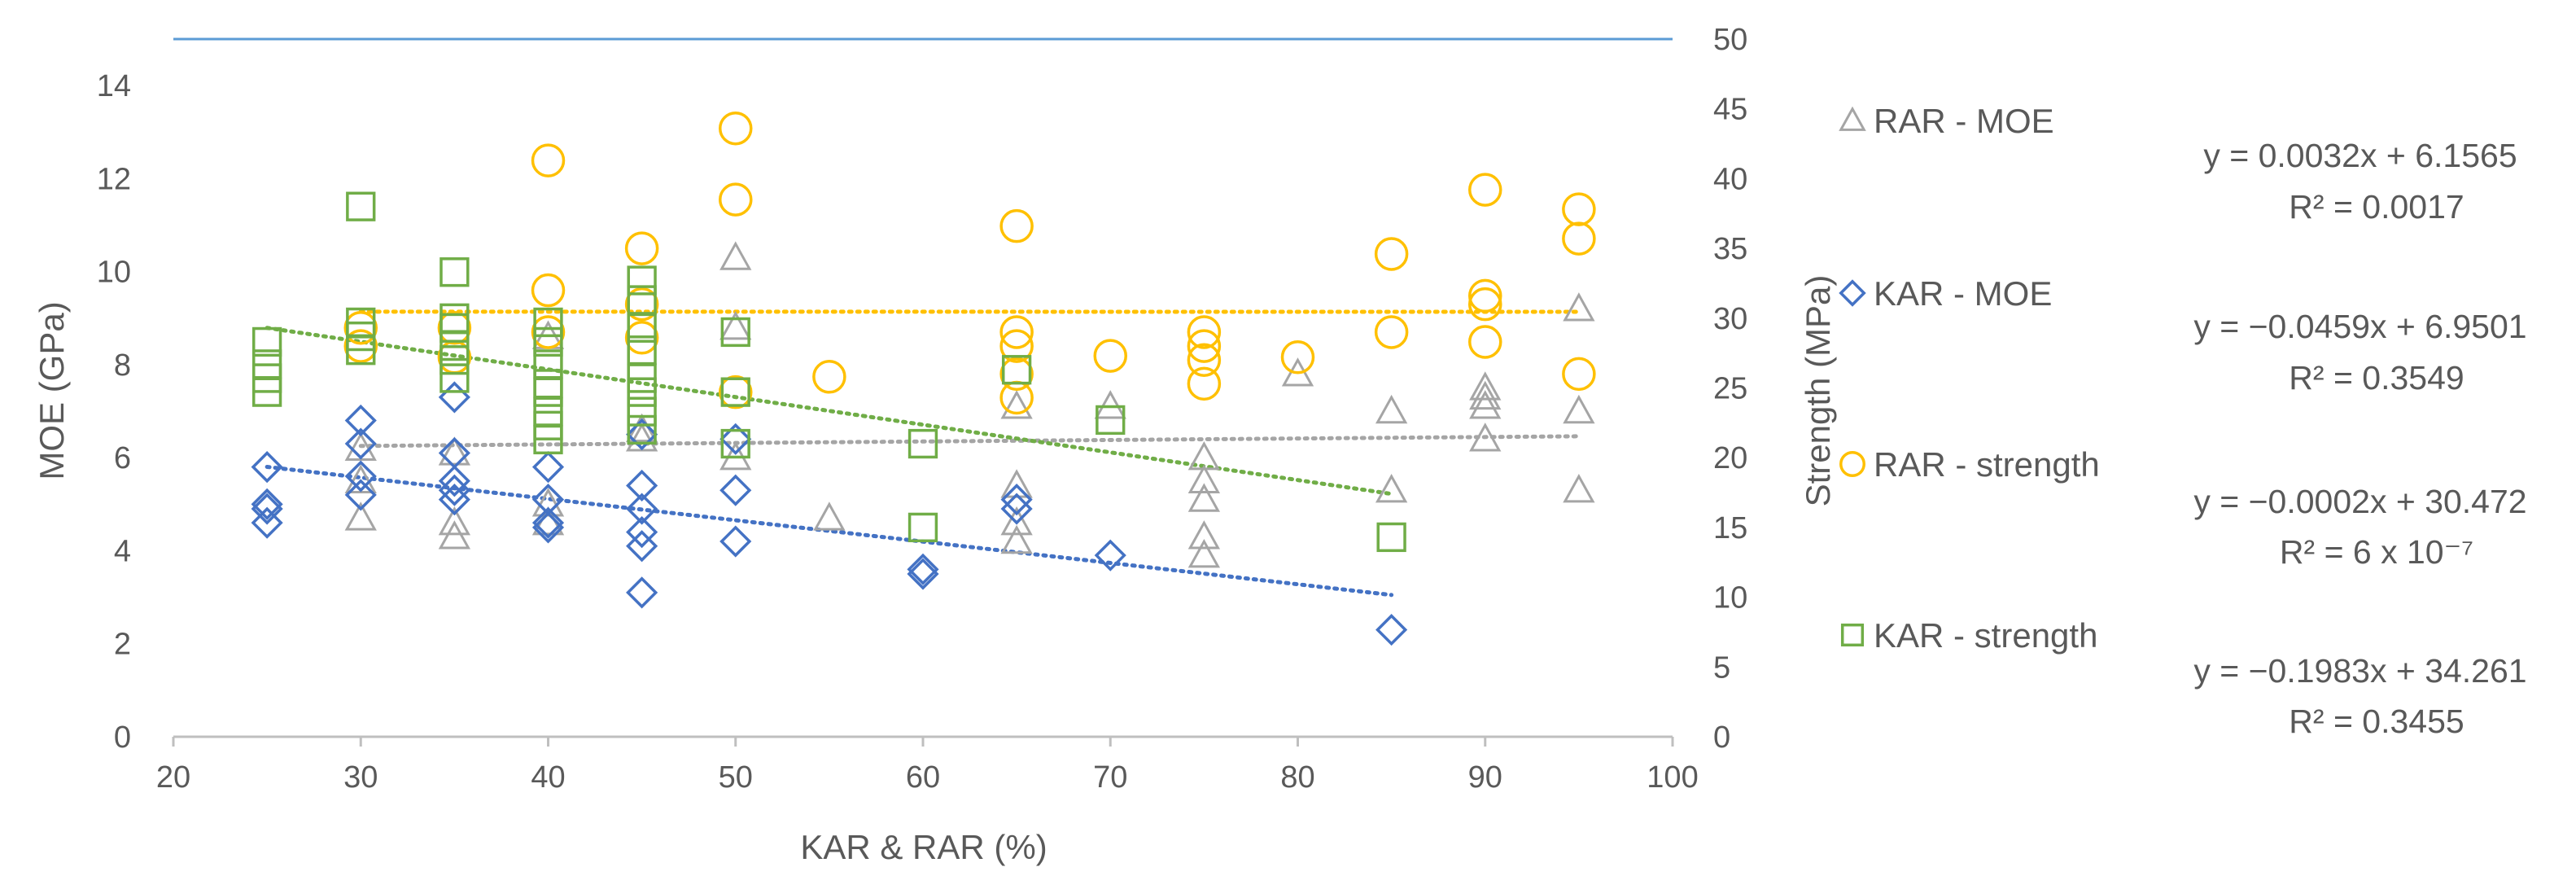 The height and width of the screenshot is (889, 2576). Describe the element at coordinates (2376, 377) in the screenshot. I see `trendline-r2: R² = 0.3549` at that location.